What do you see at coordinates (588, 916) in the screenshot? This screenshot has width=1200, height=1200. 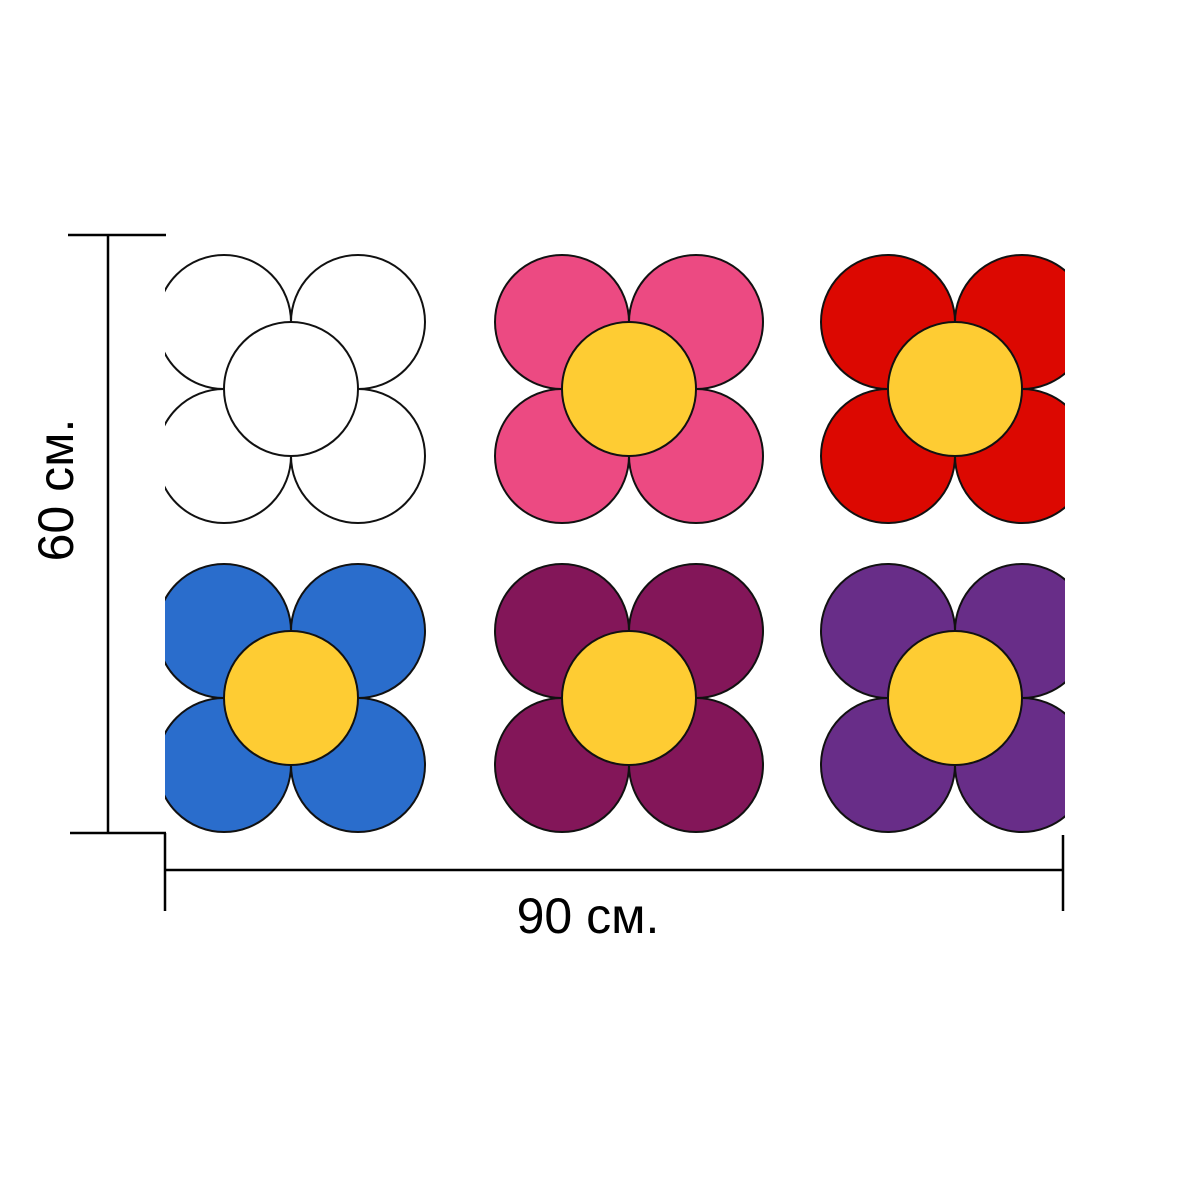 I see `width-label: 90 см.` at bounding box center [588, 916].